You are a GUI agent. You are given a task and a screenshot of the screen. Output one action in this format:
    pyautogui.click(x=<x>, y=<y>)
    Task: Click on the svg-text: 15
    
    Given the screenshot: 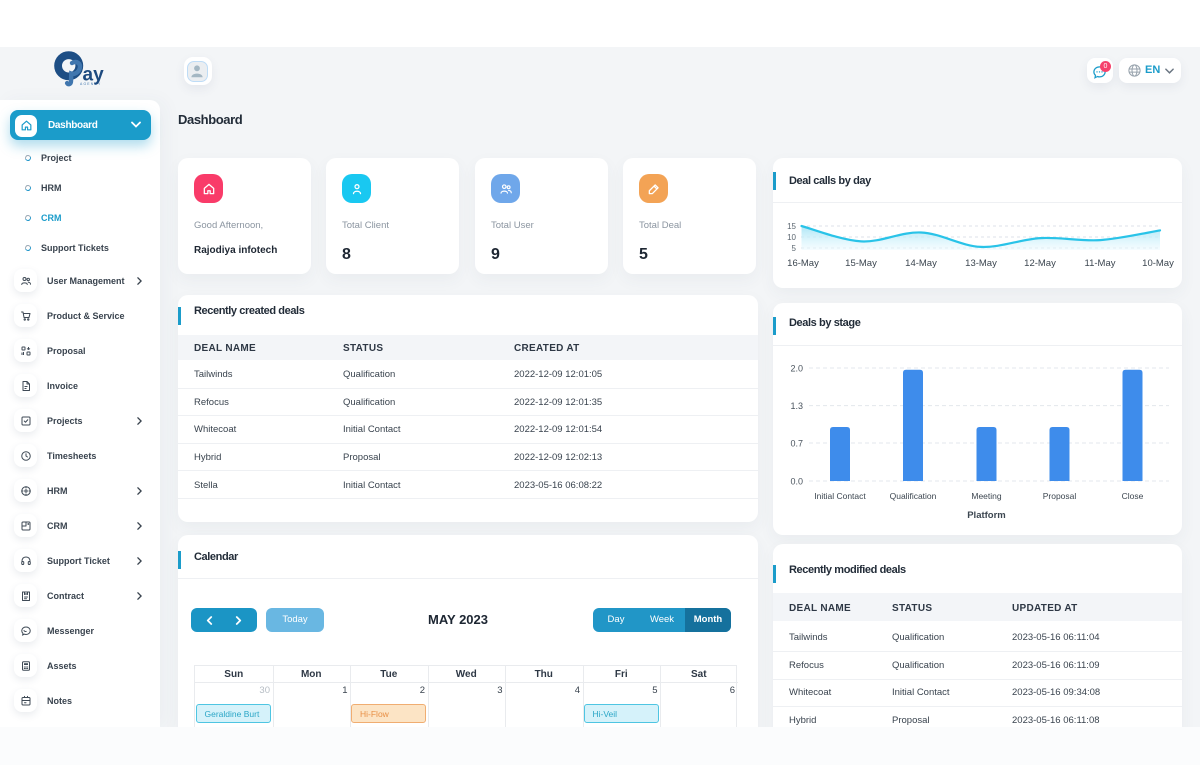 What is the action you would take?
    pyautogui.click(x=791, y=226)
    